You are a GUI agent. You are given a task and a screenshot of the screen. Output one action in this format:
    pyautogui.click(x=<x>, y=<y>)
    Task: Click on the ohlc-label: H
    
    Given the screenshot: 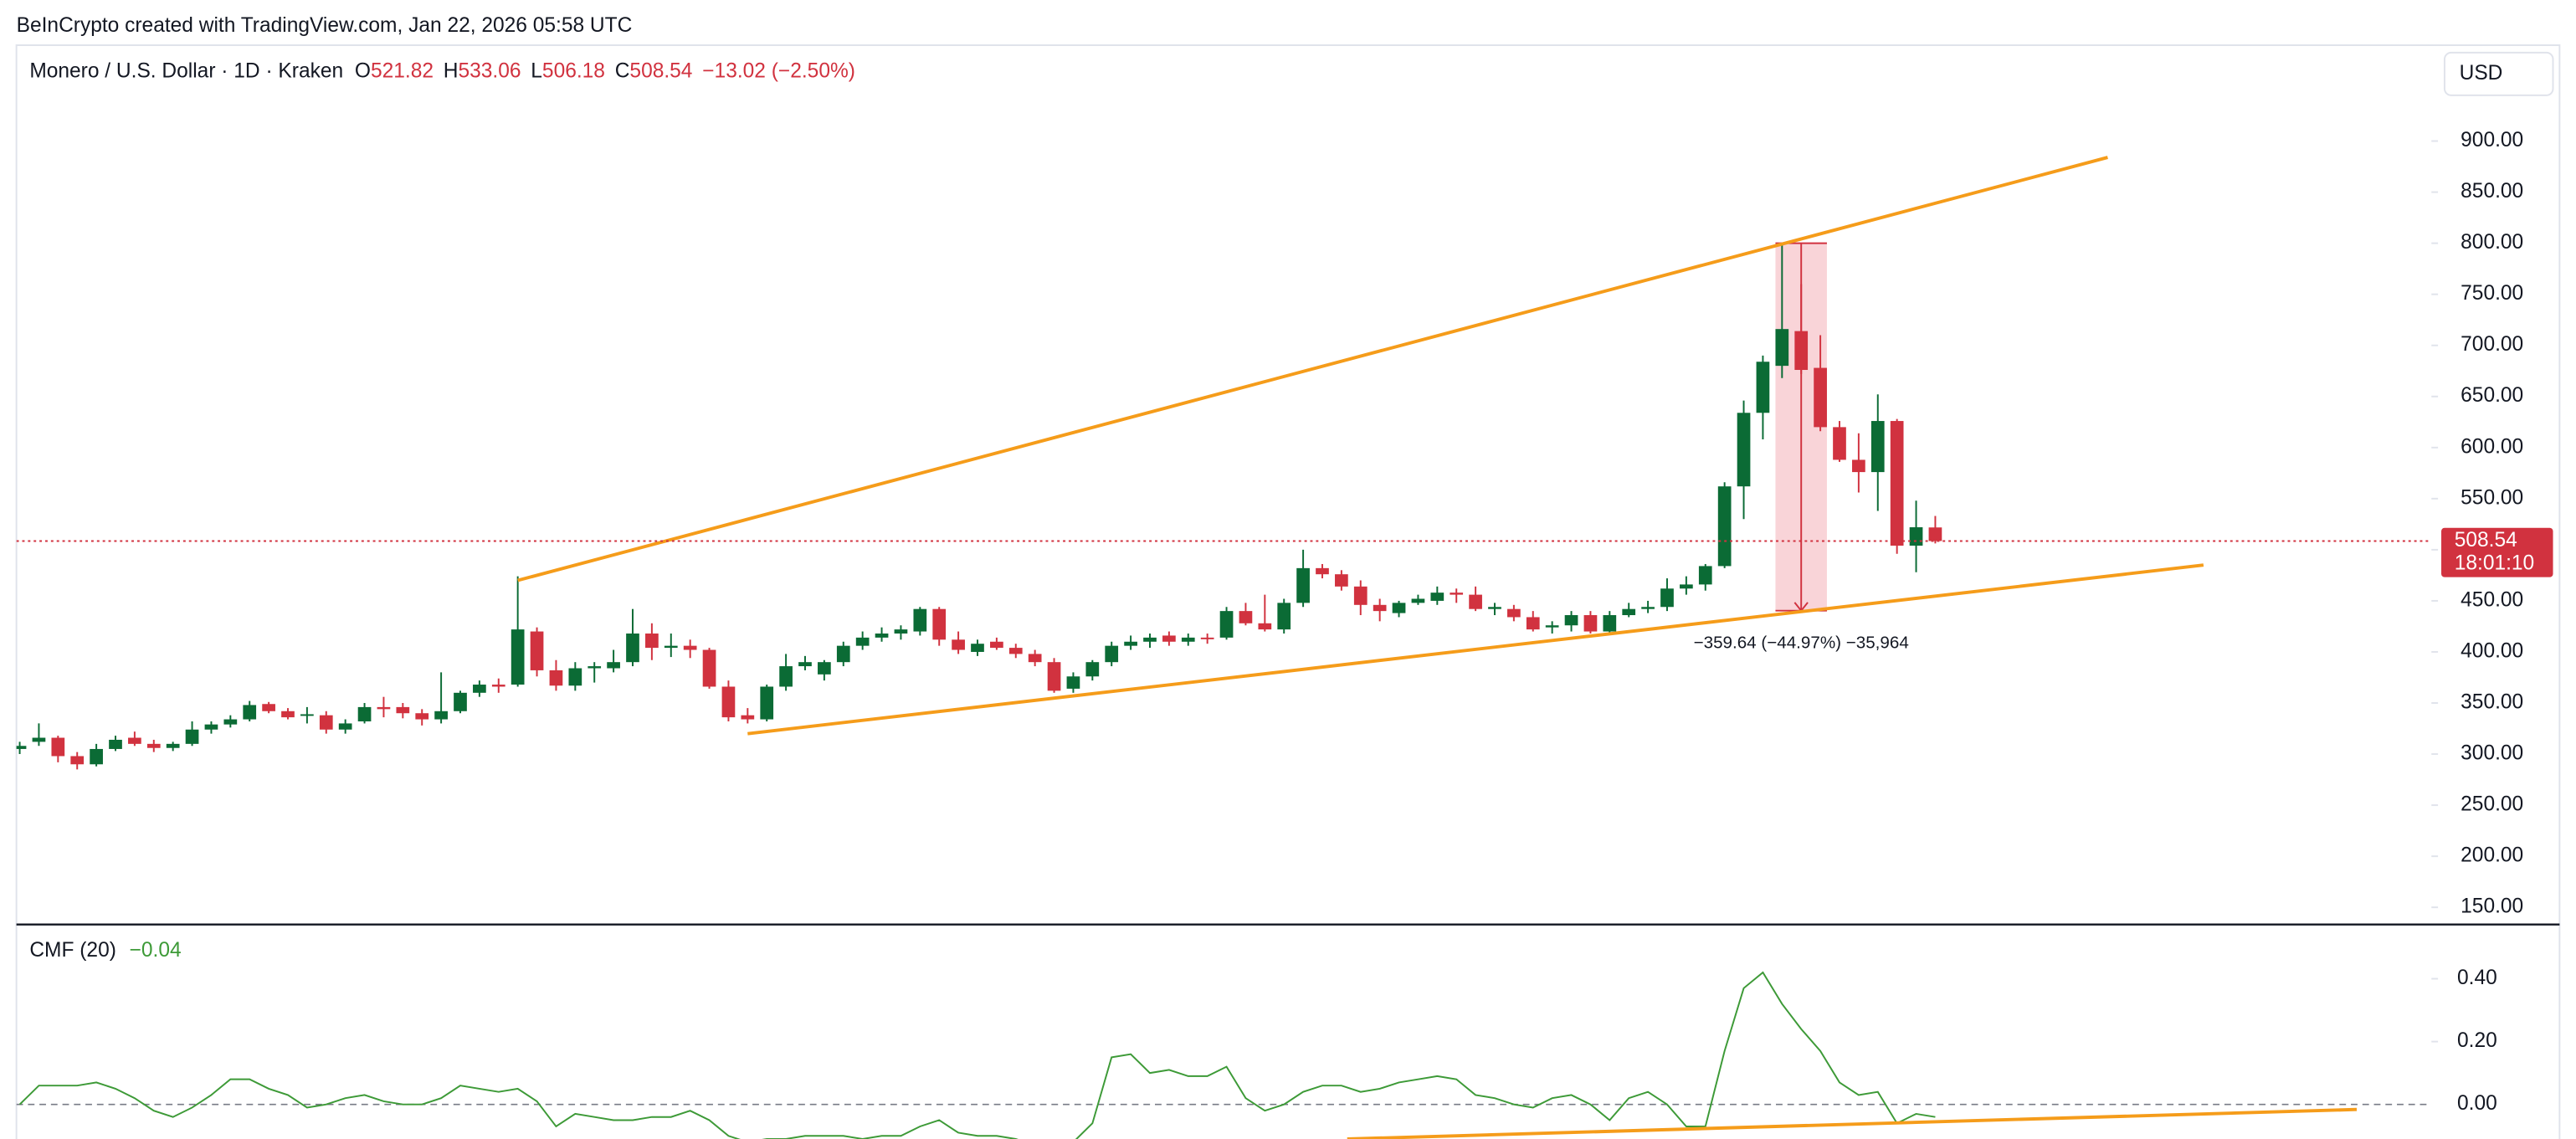 What is the action you would take?
    pyautogui.click(x=451, y=71)
    